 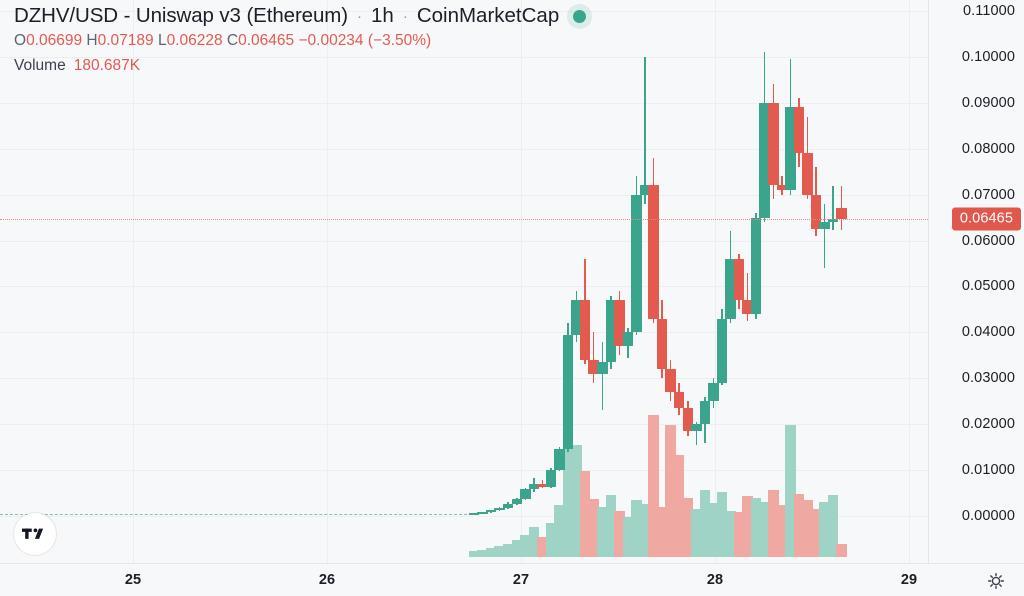 I want to click on high-label: H, so click(x=92, y=40).